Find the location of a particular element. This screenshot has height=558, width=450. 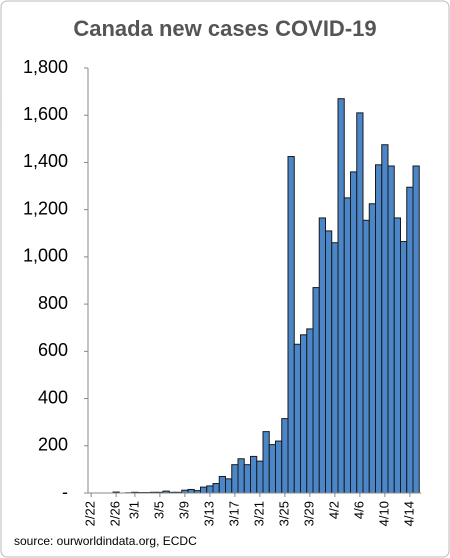

y-tick-label: 200 is located at coordinates (53, 445).